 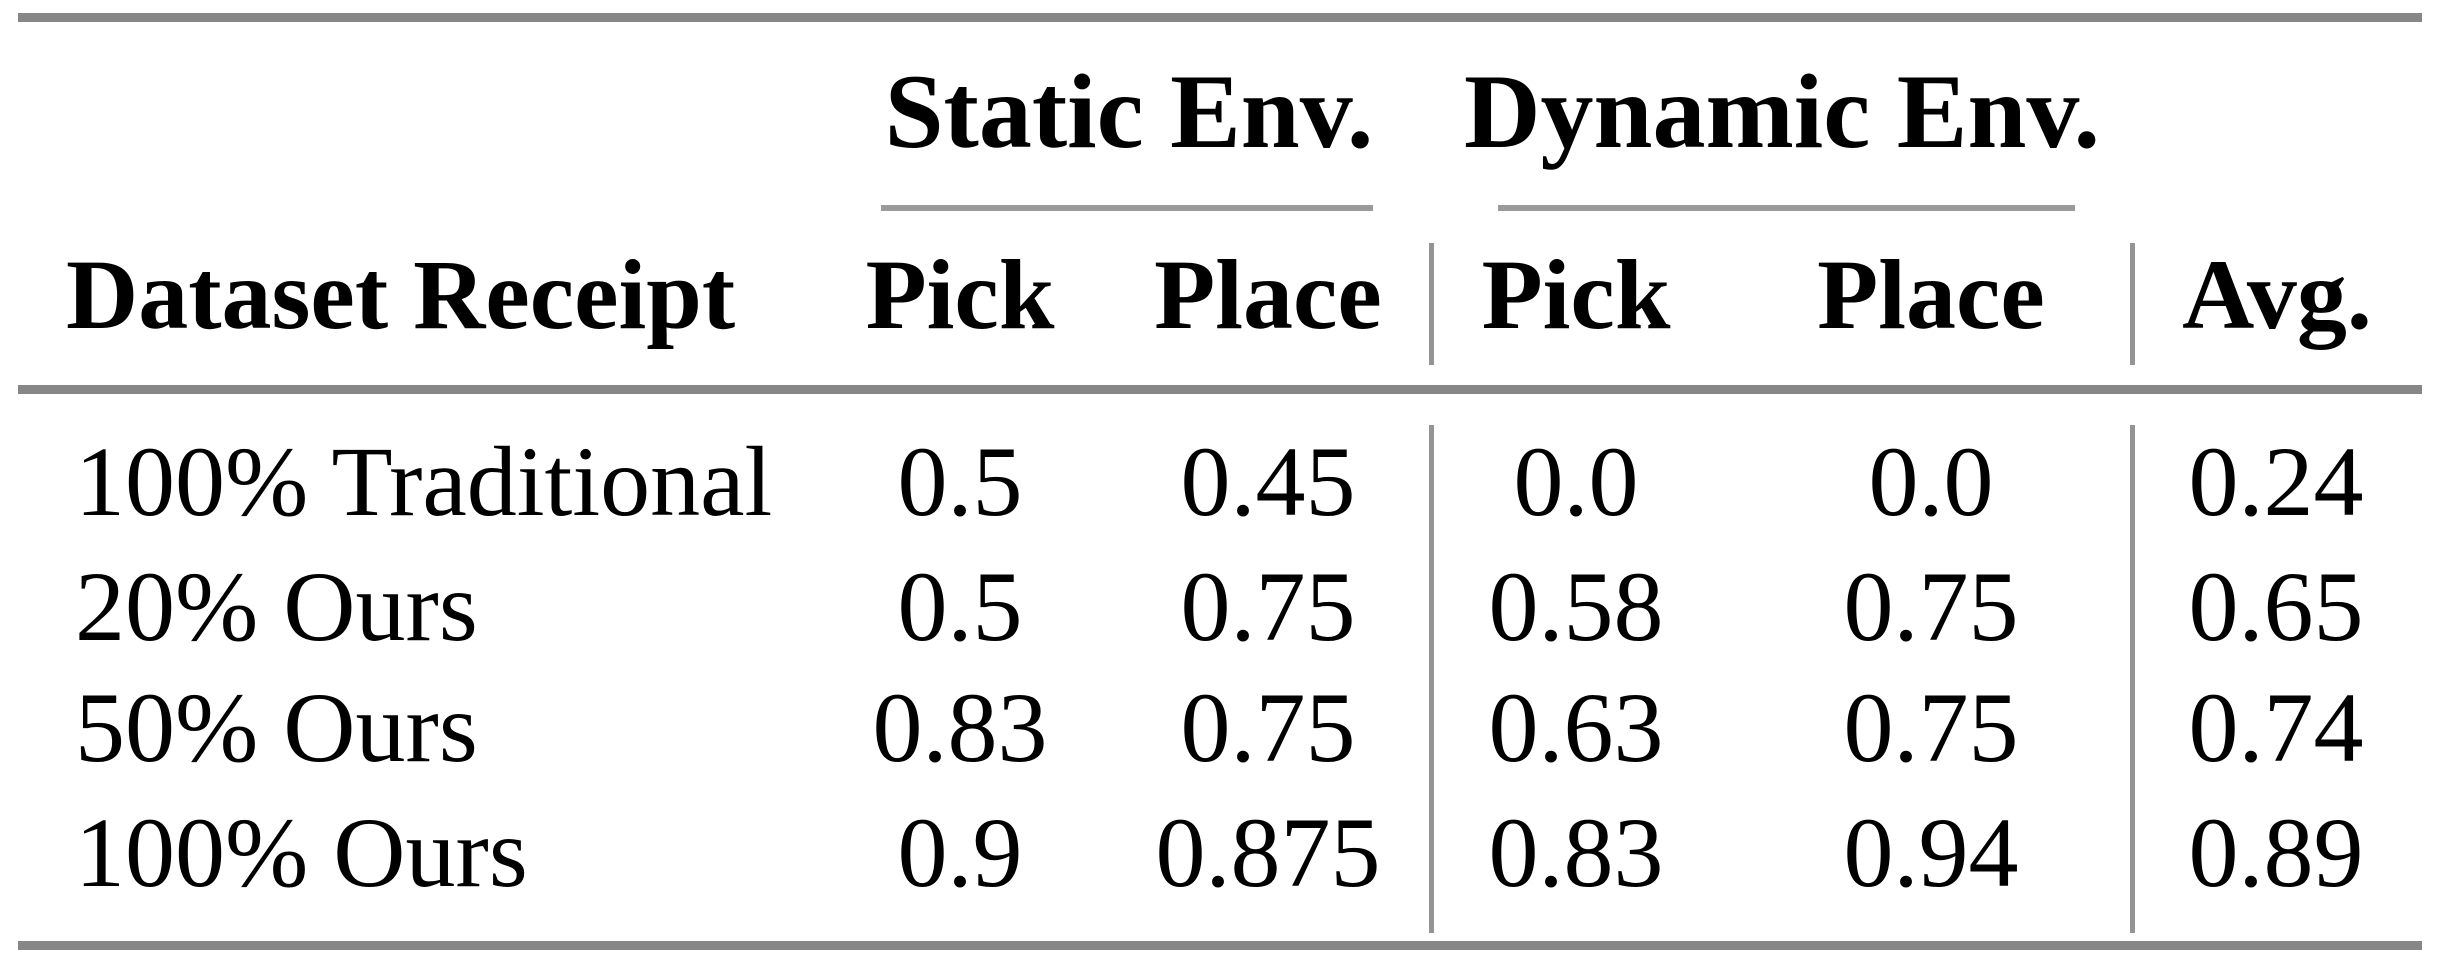 I want to click on cell-dynamic-place: 0.0, so click(x=1931, y=481).